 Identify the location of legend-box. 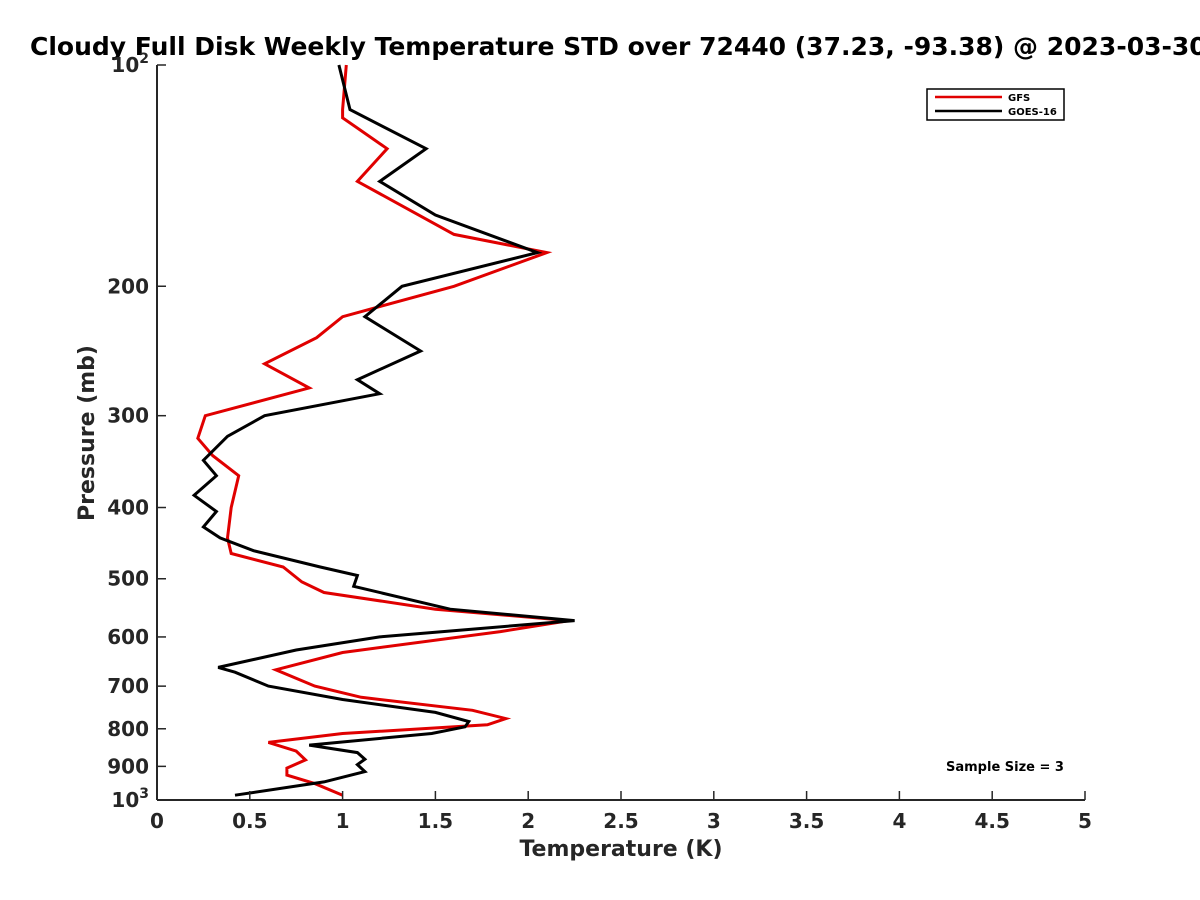
(995, 104).